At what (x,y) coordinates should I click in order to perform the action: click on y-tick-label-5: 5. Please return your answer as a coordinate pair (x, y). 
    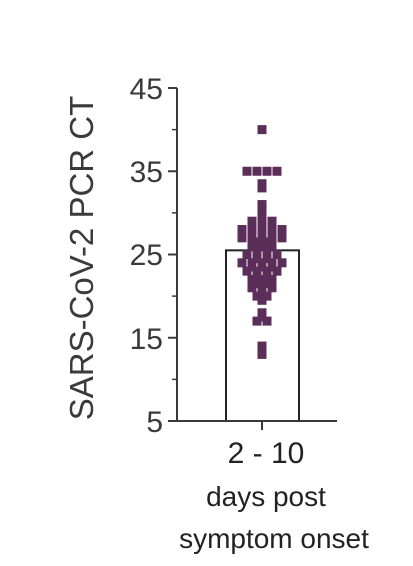
    Looking at the image, I should click on (154, 422).